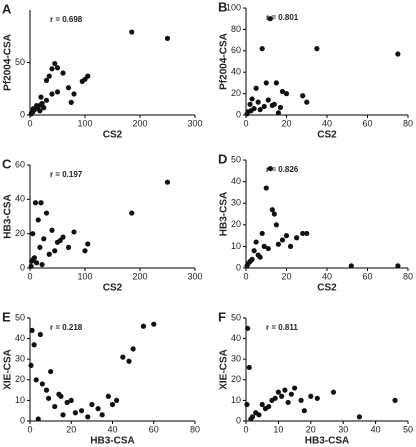 This screenshot has width=416, height=447. I want to click on x-tick-label: 60, so click(367, 276).